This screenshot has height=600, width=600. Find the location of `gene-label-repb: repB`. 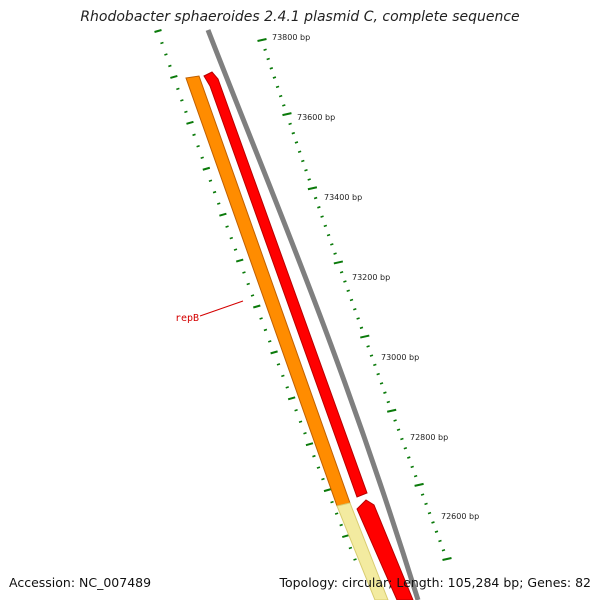

gene-label-repb: repB is located at coordinates (187, 318).